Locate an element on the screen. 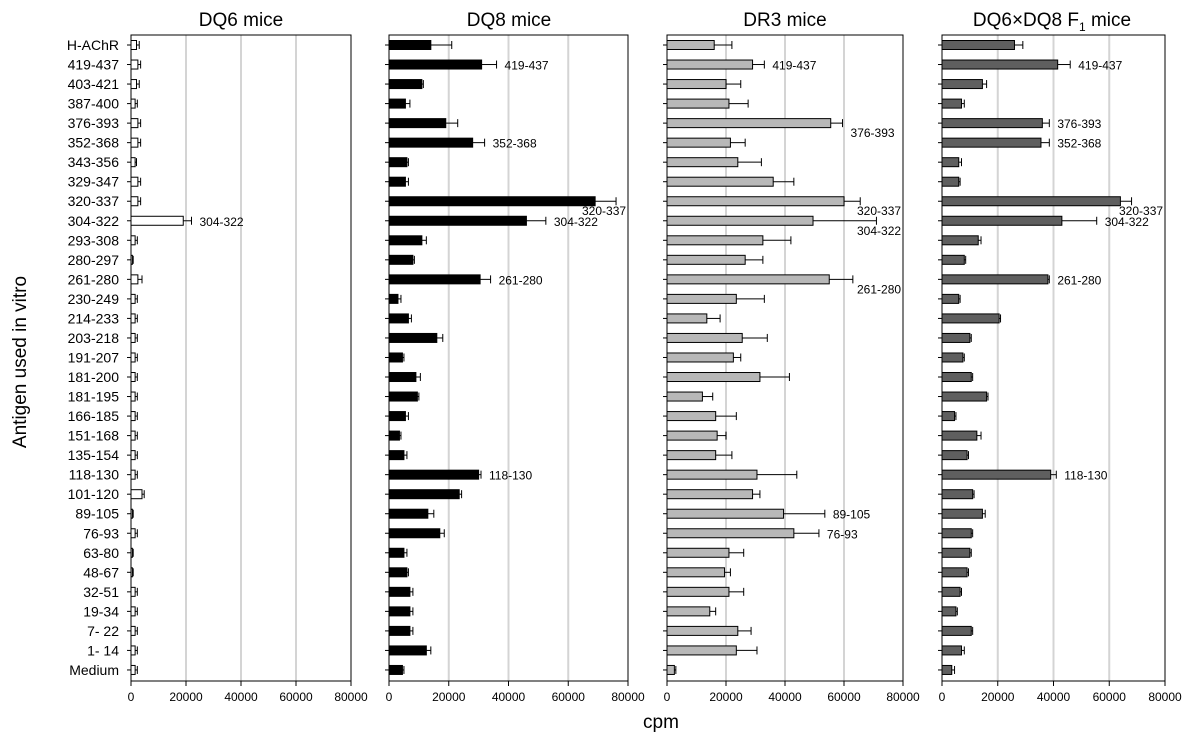 This screenshot has width=1199, height=734. data-label: 118-130 is located at coordinates (1085, 476).